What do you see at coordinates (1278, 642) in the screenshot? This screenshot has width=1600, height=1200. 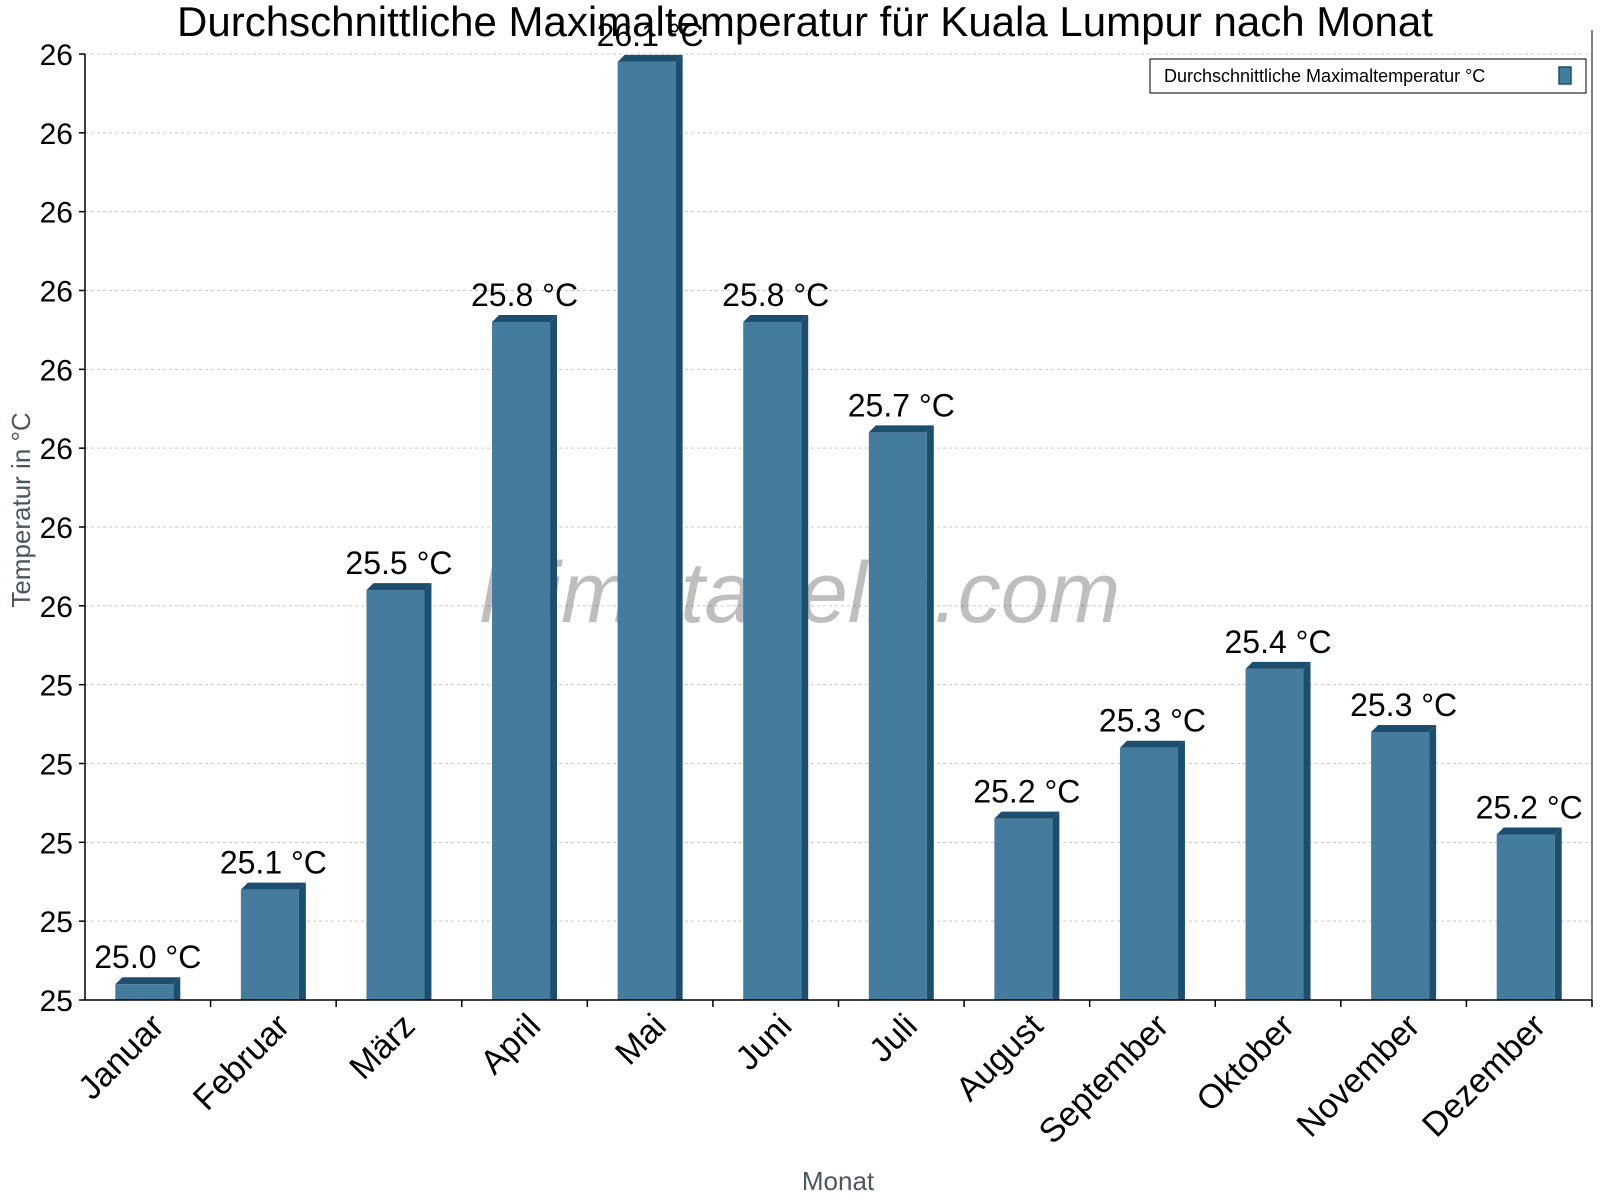 I see `data-label: 25.4 °C` at bounding box center [1278, 642].